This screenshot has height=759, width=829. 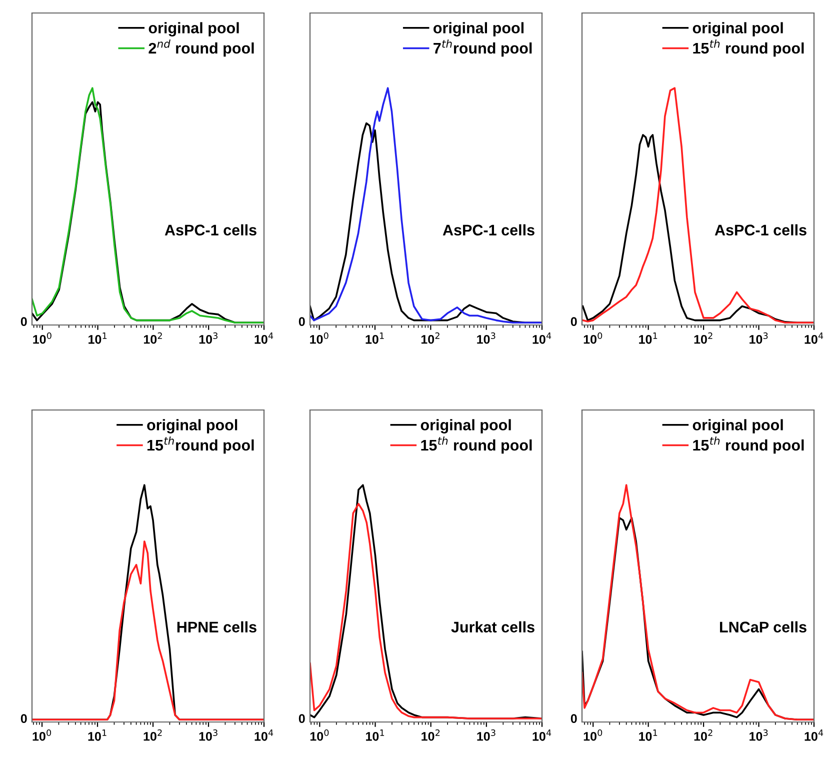 What do you see at coordinates (763, 626) in the screenshot?
I see `annotation: LNCaP cells` at bounding box center [763, 626].